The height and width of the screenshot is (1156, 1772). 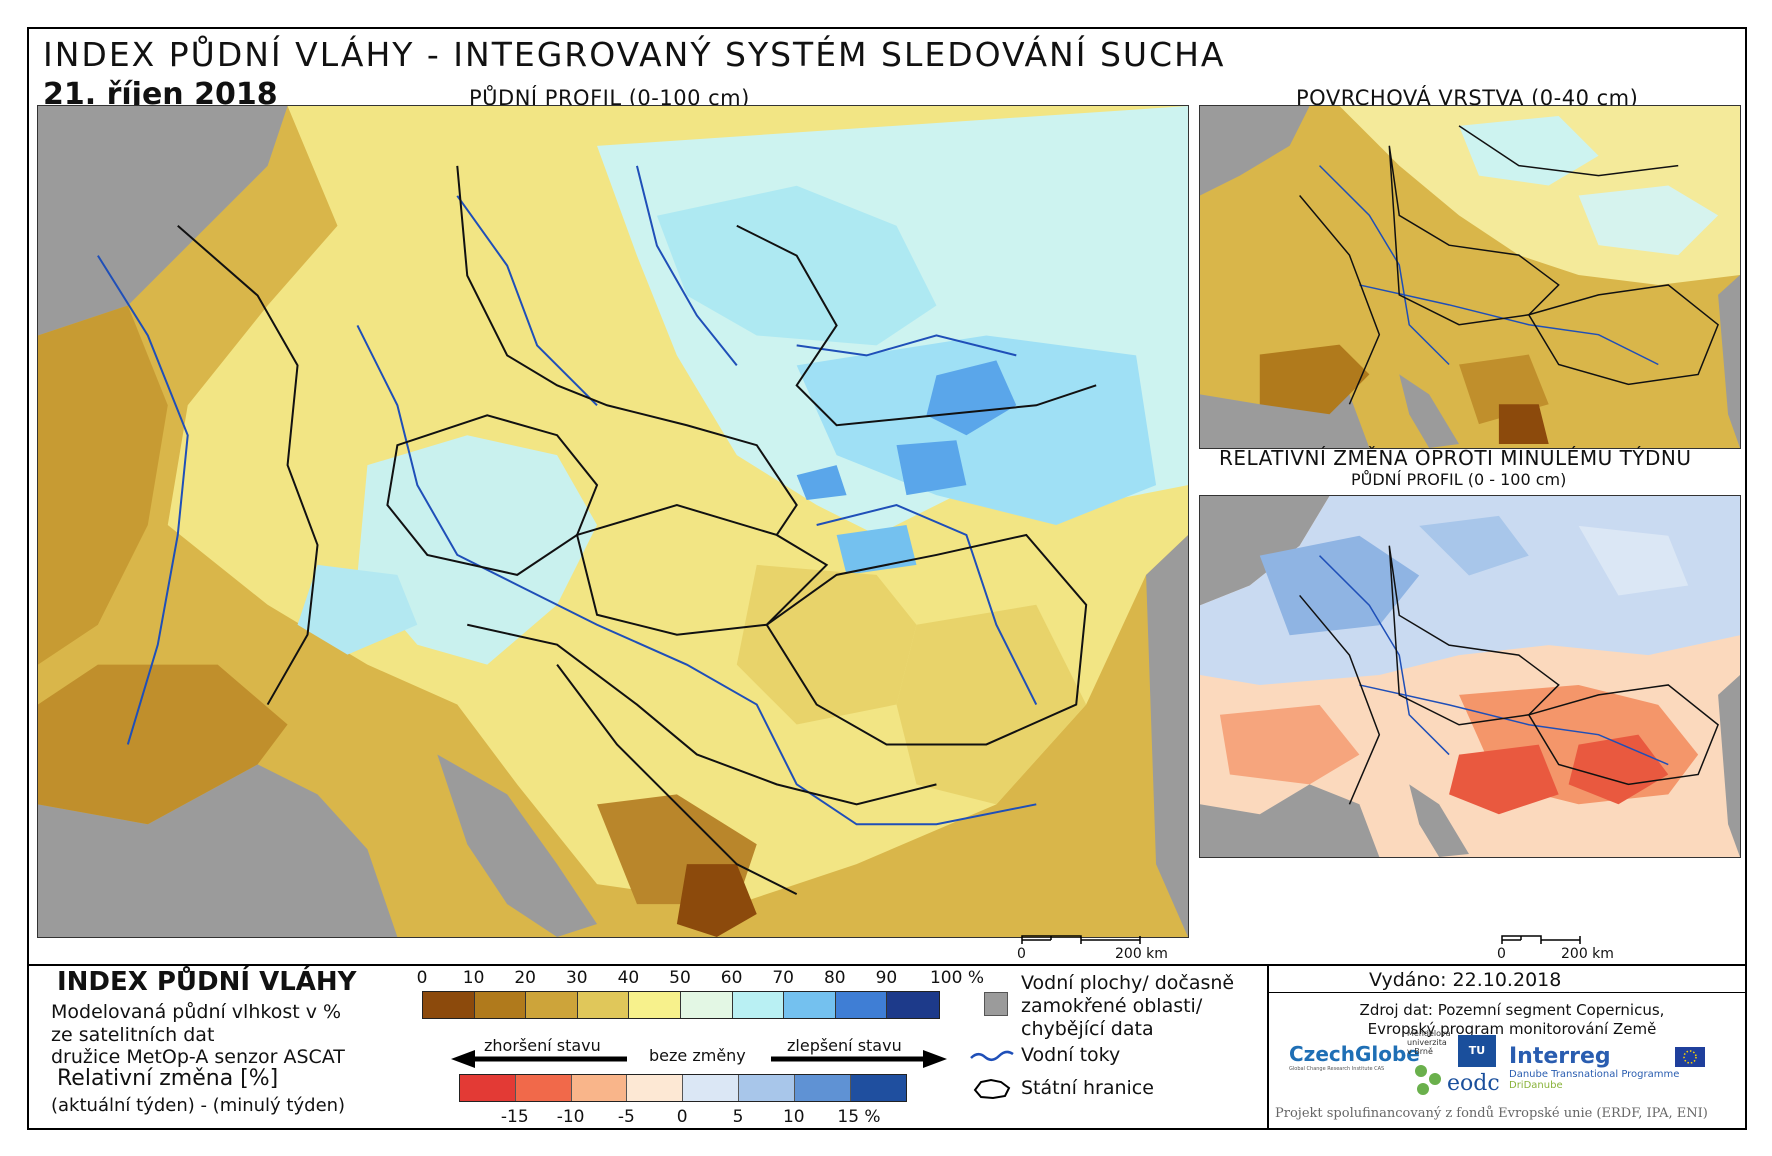 I want to click on legend-desc-1: Modelovaná půdní vlhkost v %, so click(x=196, y=1012).